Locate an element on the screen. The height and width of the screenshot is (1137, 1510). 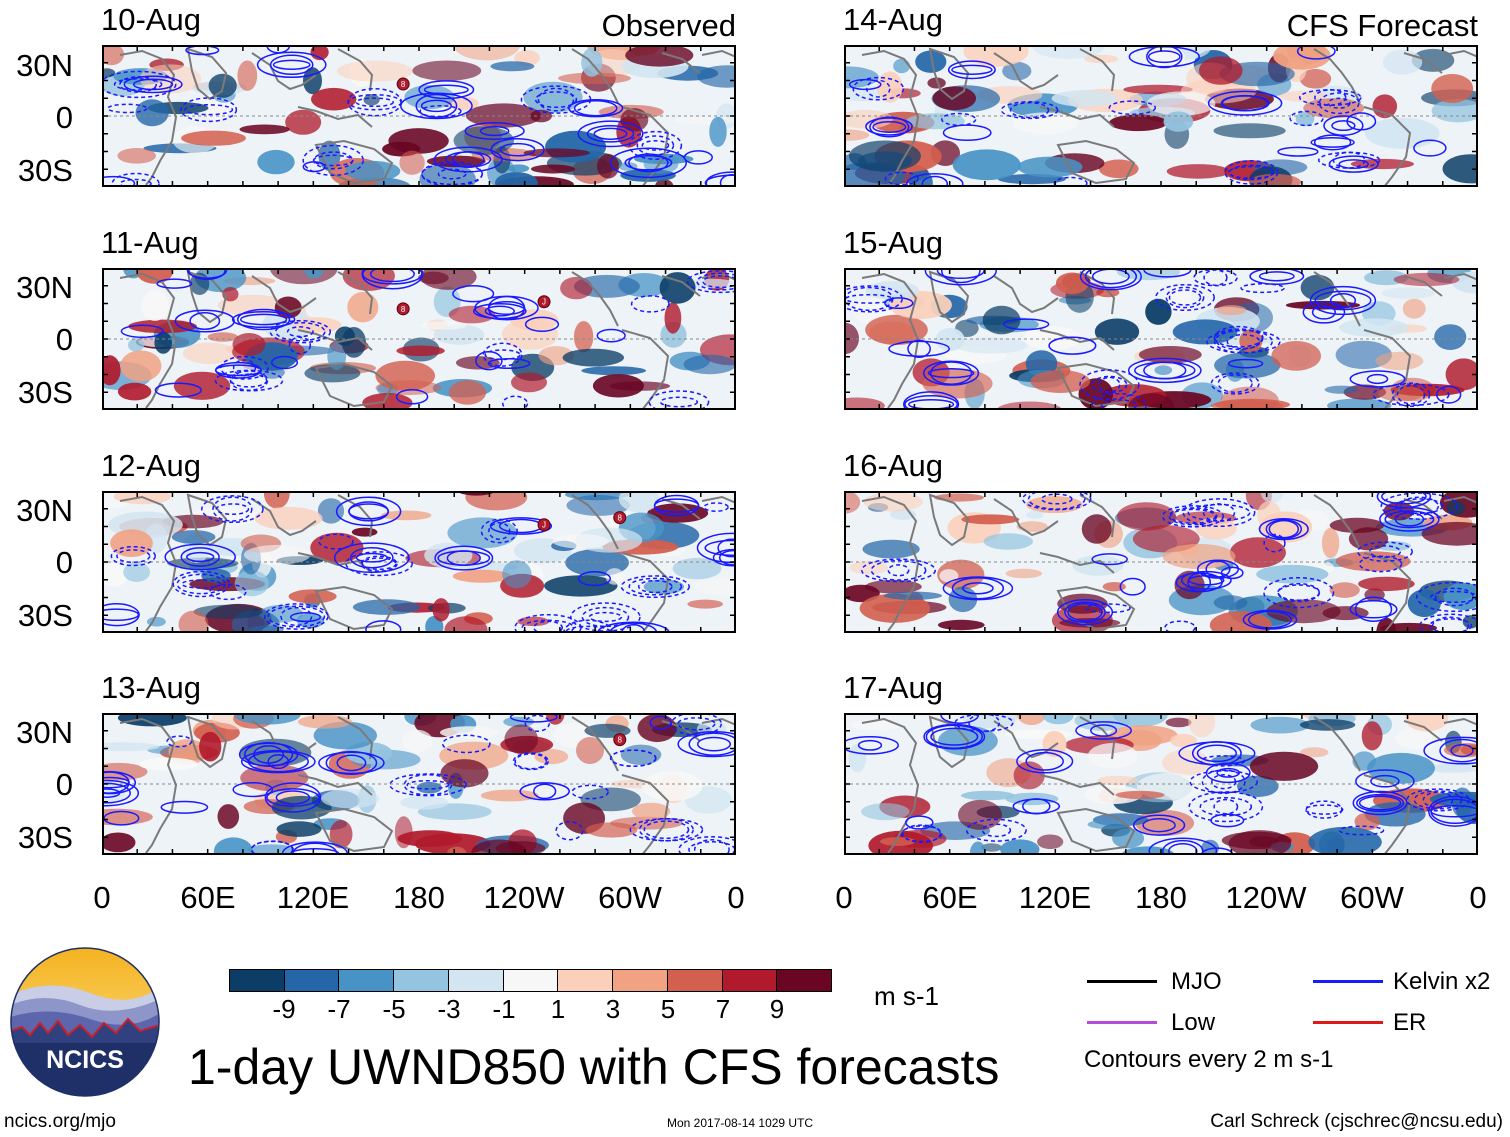
ncics-logo: NCICS is located at coordinates (85, 1022).